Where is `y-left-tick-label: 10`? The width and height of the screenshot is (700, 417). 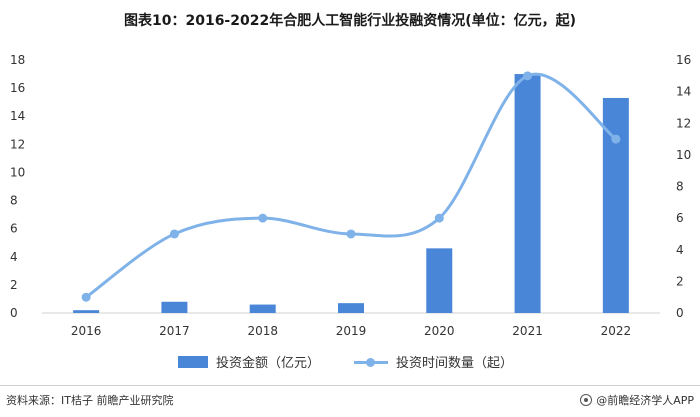 y-left-tick-label: 10 is located at coordinates (17, 172).